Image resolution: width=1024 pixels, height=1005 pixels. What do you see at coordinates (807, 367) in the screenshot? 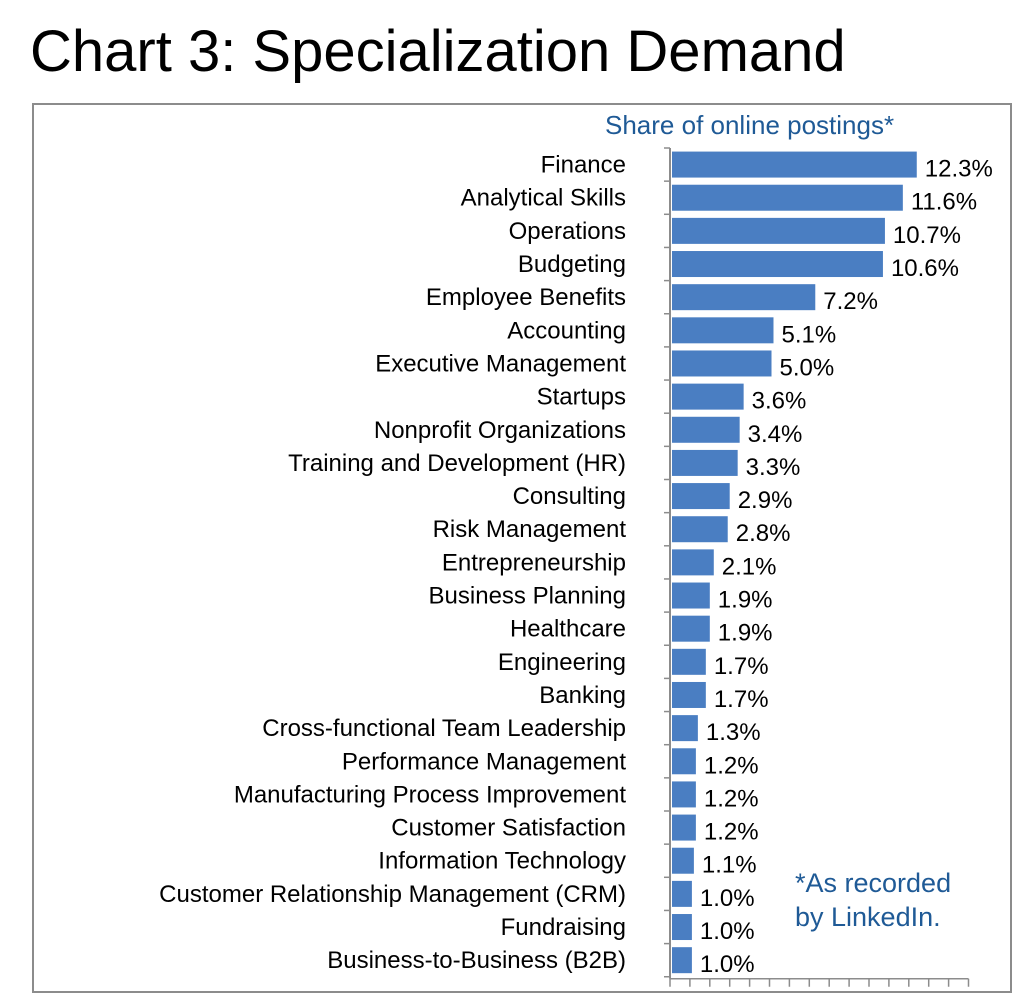
I see `data-label: 5.0%` at bounding box center [807, 367].